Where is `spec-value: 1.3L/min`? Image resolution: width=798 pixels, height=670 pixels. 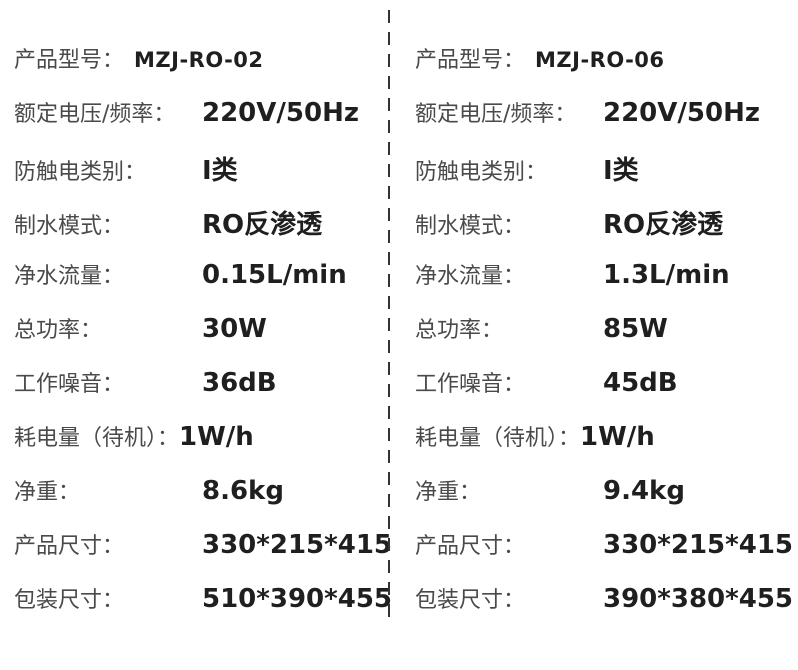
spec-value: 1.3L/min is located at coordinates (666, 275).